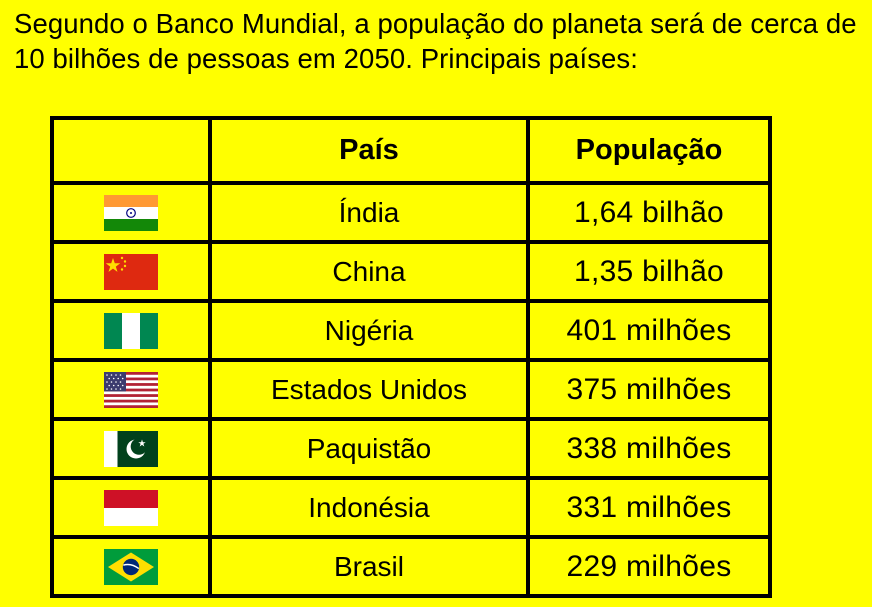  What do you see at coordinates (649, 448) in the screenshot?
I see `population-value: 338 milhões` at bounding box center [649, 448].